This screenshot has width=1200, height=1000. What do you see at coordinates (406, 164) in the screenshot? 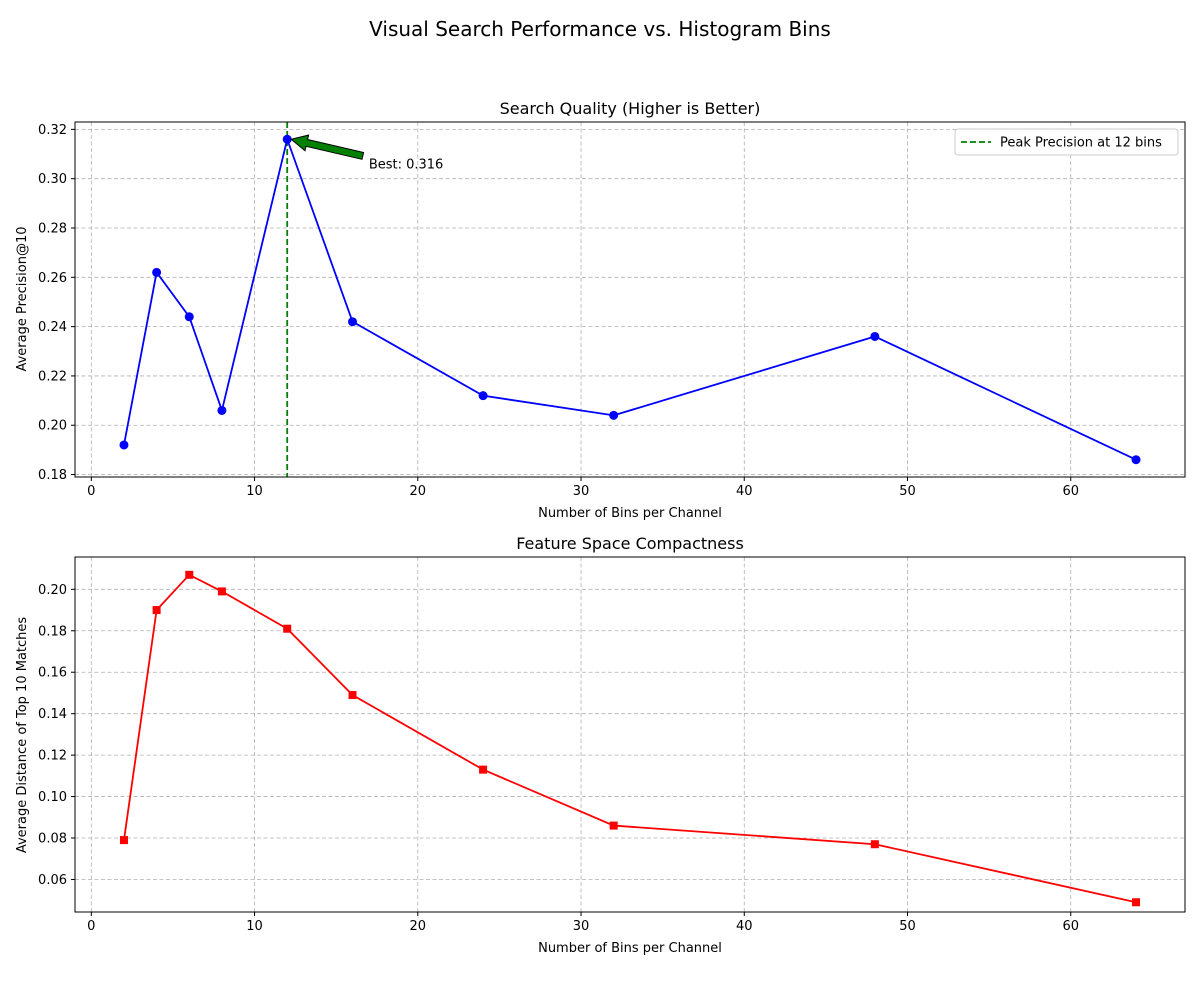
I see `best-annotation-label: Best: 0.316` at bounding box center [406, 164].